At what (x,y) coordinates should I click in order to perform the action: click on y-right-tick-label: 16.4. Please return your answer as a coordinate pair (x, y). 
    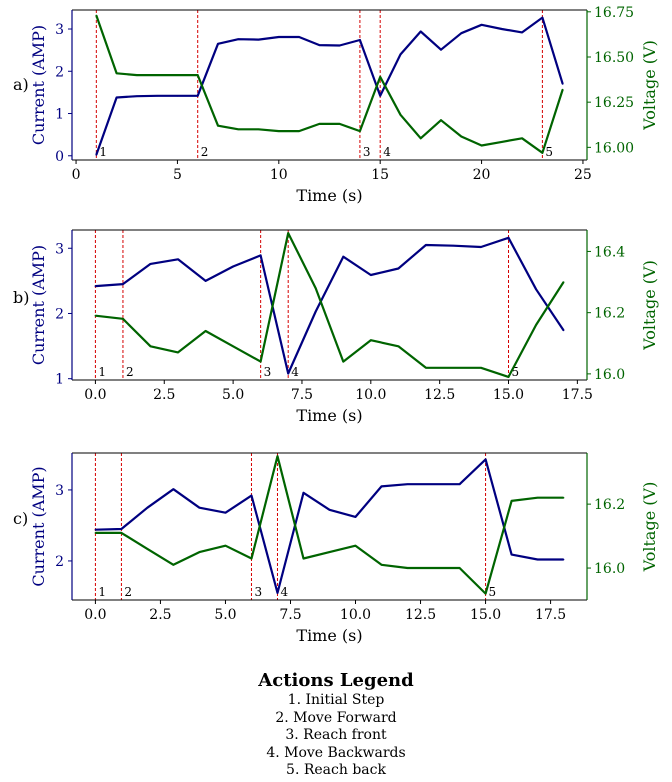
    Looking at the image, I should click on (609, 252).